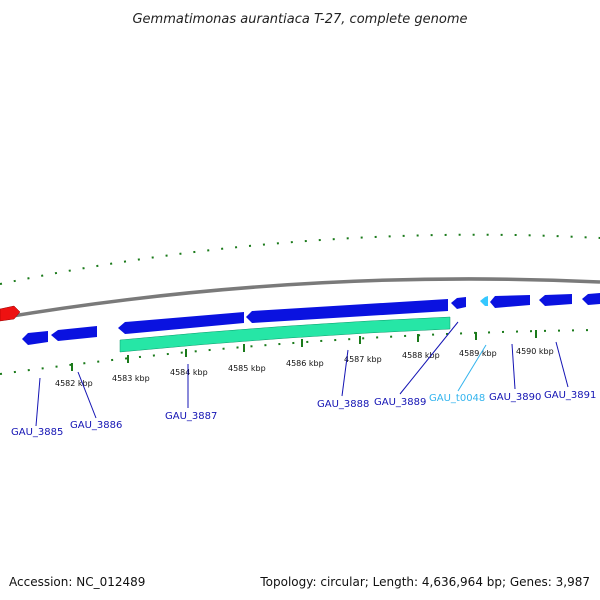  I want to click on scale-label: 4582 kbp, so click(74, 383).